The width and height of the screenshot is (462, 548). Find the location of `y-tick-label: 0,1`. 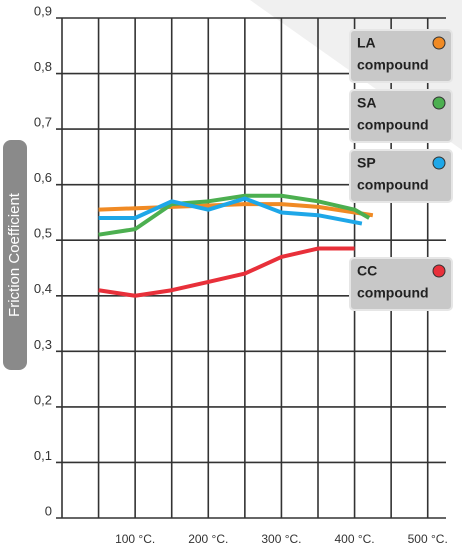

y-tick-label: 0,1 is located at coordinates (43, 455).